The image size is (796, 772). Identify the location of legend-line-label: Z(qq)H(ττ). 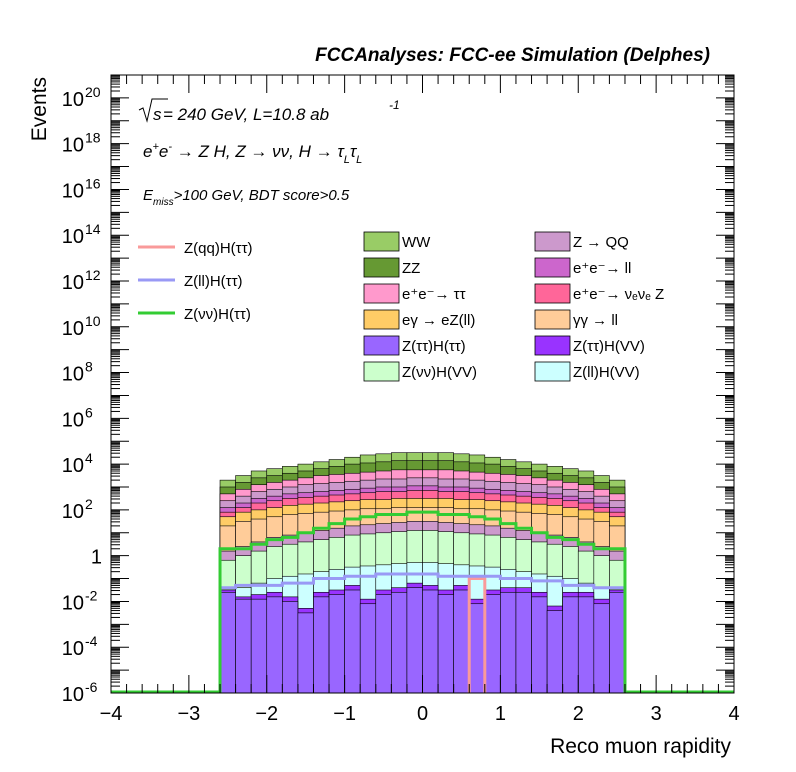
(218, 248).